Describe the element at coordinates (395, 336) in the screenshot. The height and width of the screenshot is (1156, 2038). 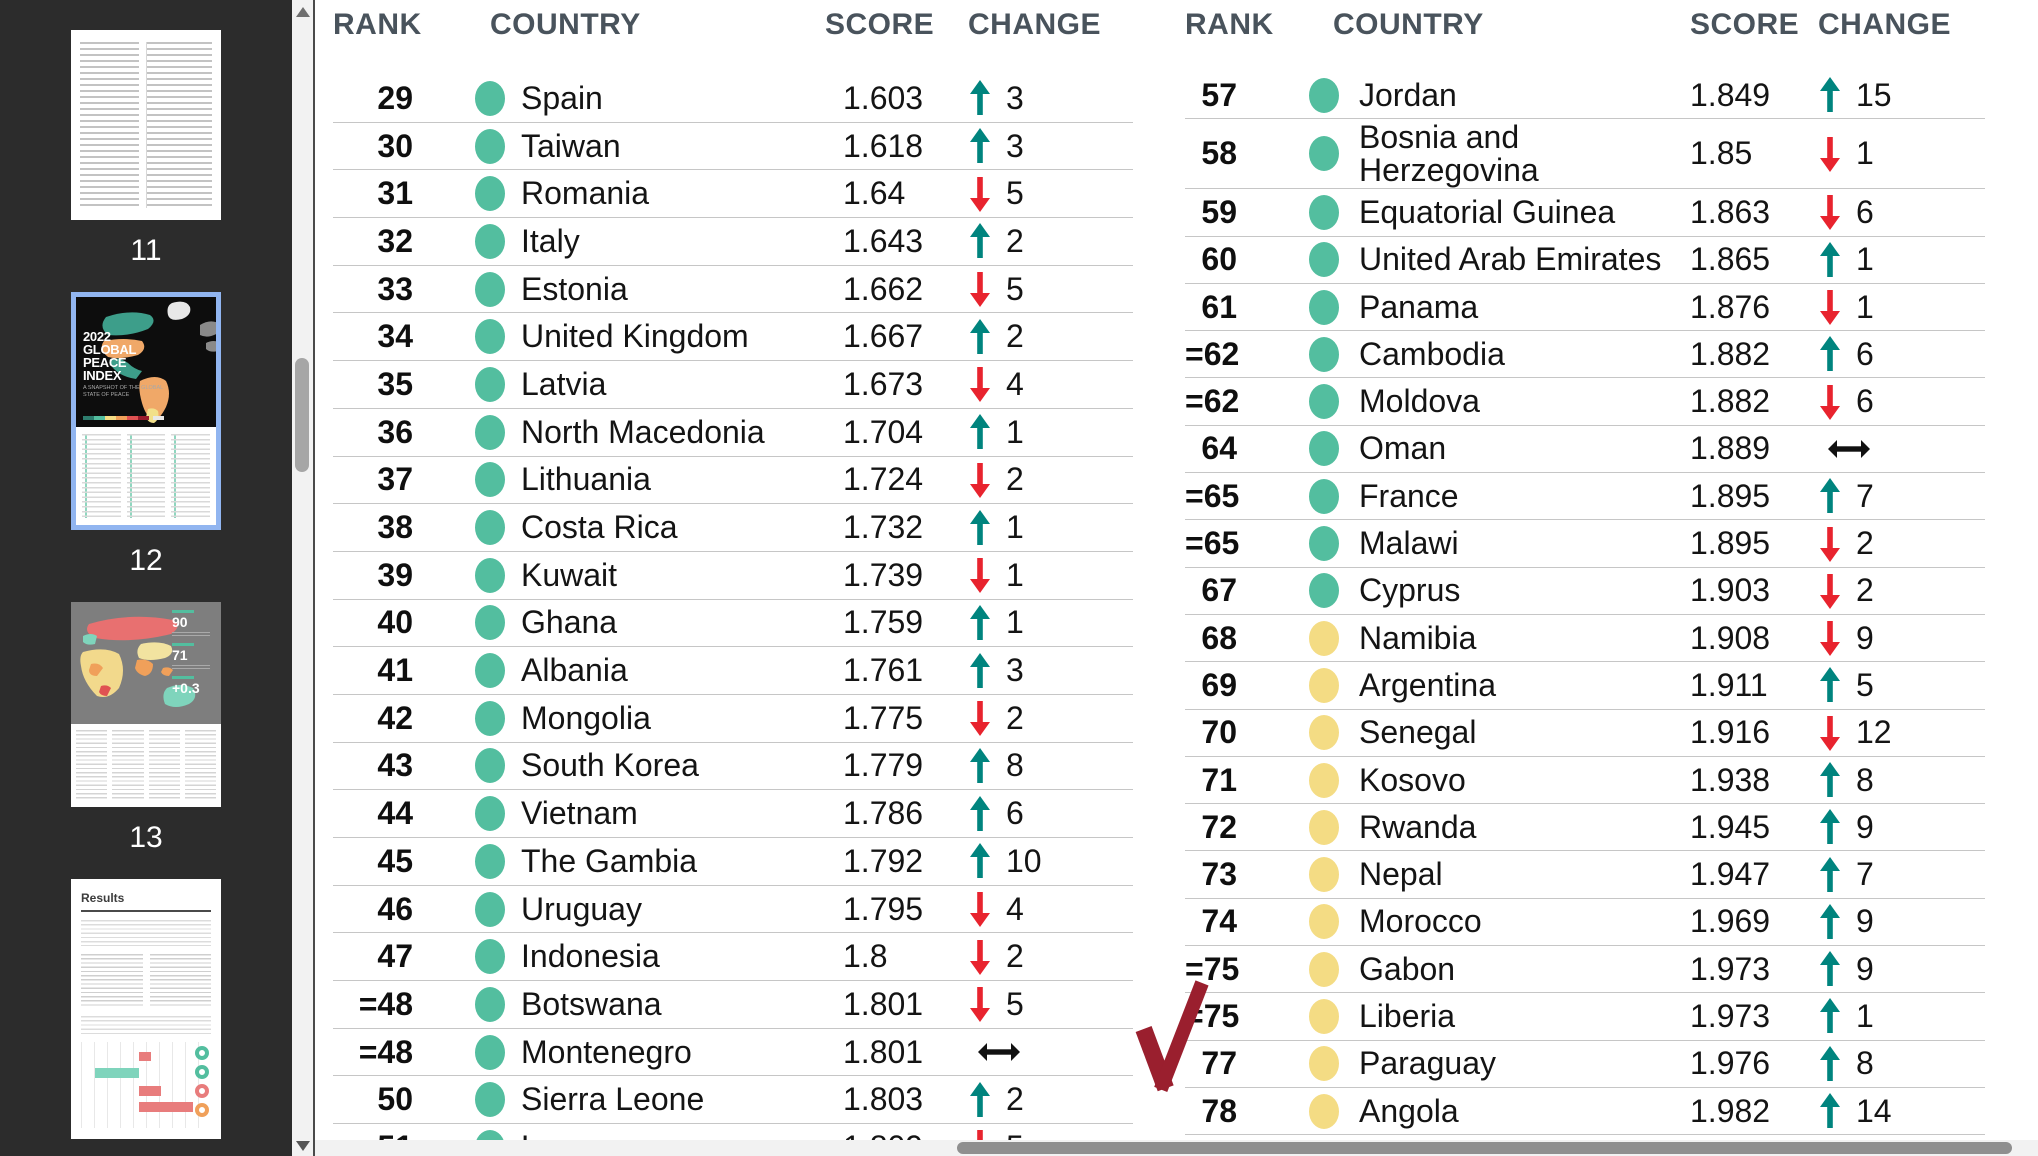
I see `rank-cell: 34` at that location.